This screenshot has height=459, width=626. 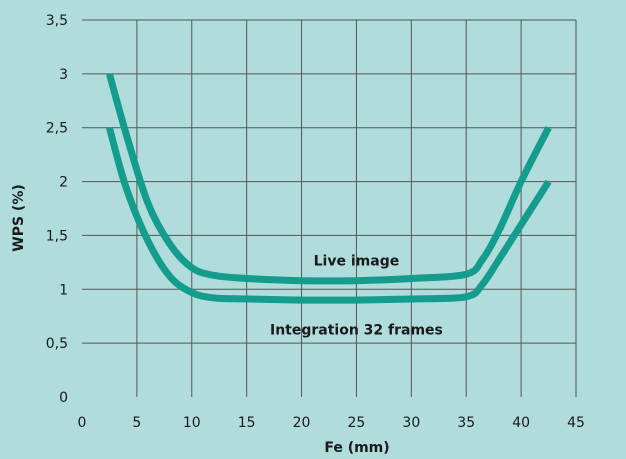 What do you see at coordinates (19, 217) in the screenshot?
I see `y-axis-title: WPS (%)` at bounding box center [19, 217].